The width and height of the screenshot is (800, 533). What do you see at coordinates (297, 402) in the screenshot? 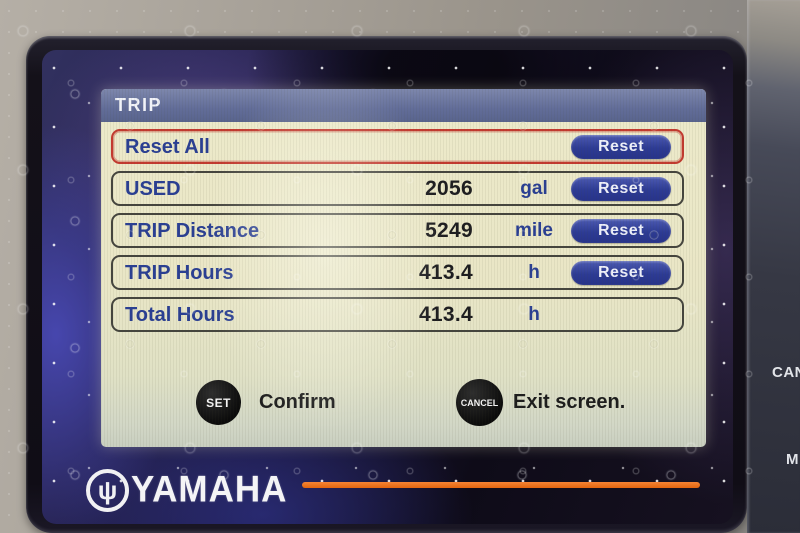
I see `set-hint-text: Confirm` at bounding box center [297, 402].